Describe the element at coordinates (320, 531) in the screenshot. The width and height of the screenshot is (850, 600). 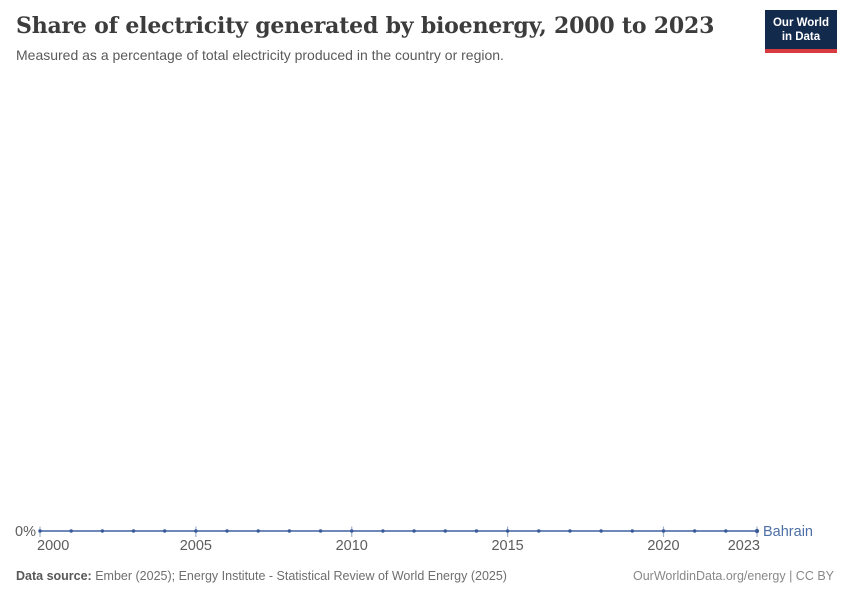
I see `data-point-2009` at that location.